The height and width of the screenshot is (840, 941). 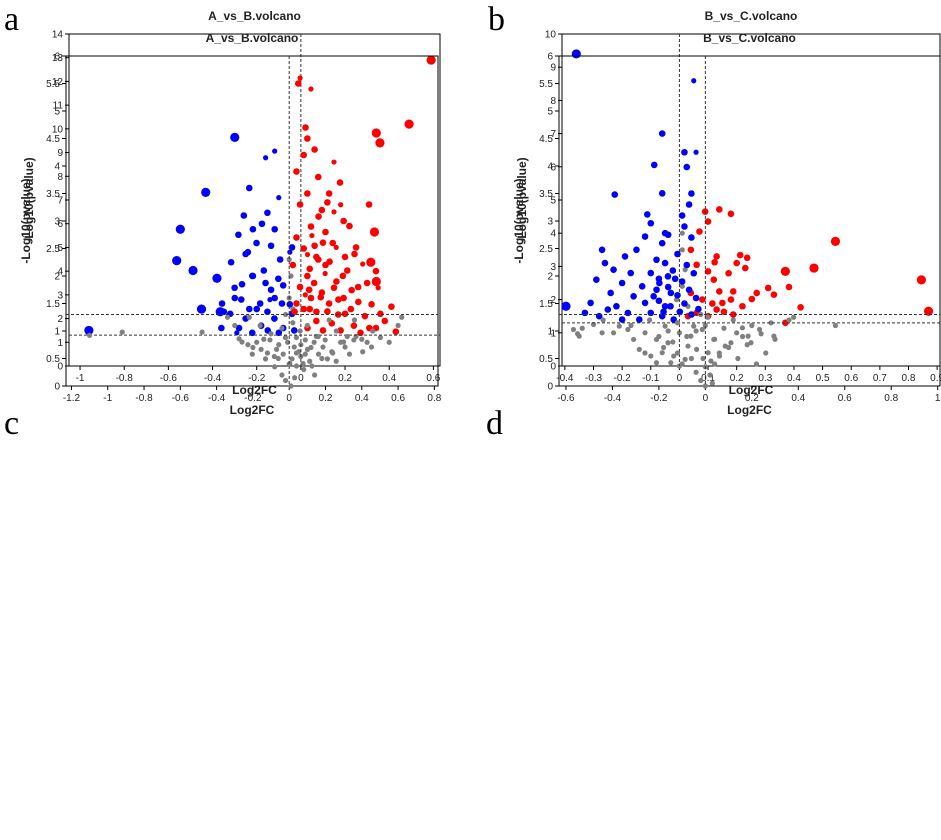 I want to click on x-axis-label: Log2FC, so click(x=252, y=410).